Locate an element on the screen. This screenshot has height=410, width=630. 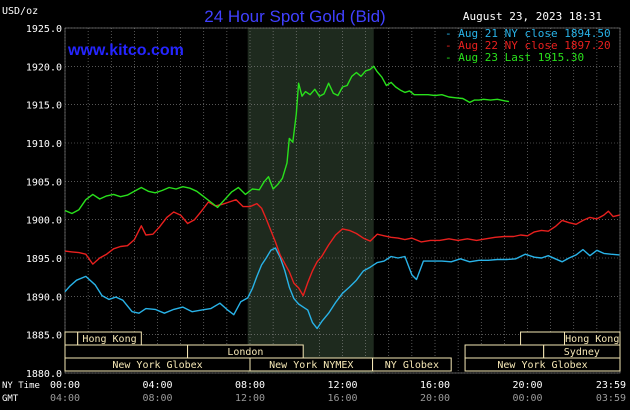
x-tick-label-gmt: 16:00 is located at coordinates (342, 398).